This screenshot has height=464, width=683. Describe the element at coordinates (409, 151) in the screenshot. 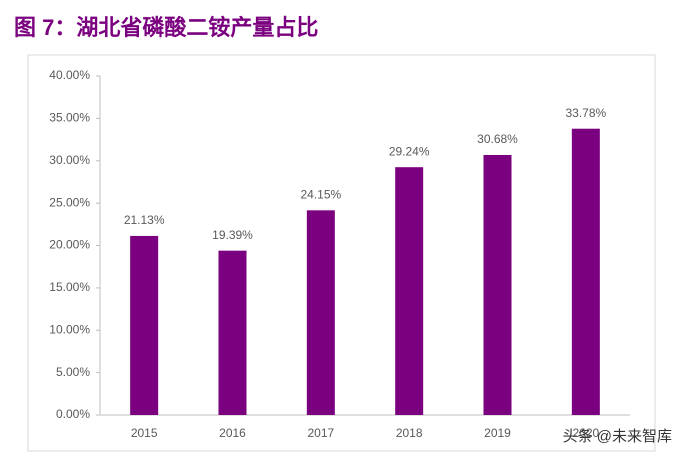

I see `value-label: 29.24%` at that location.